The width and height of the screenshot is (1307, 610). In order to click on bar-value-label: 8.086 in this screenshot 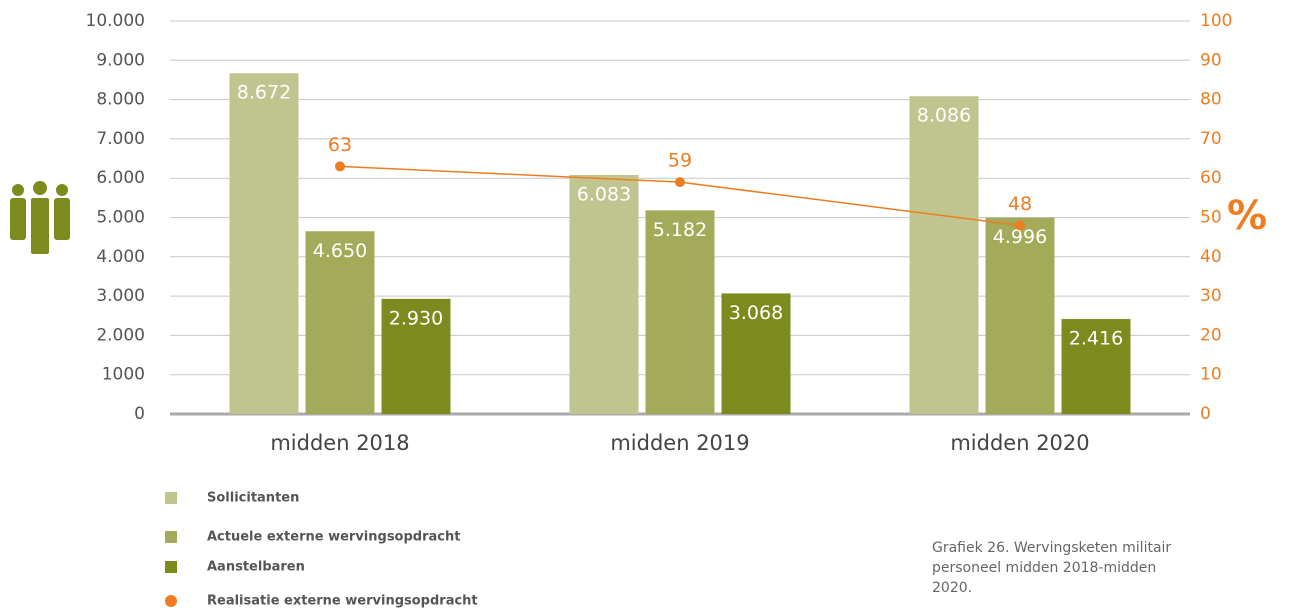, I will do `click(944, 116)`.